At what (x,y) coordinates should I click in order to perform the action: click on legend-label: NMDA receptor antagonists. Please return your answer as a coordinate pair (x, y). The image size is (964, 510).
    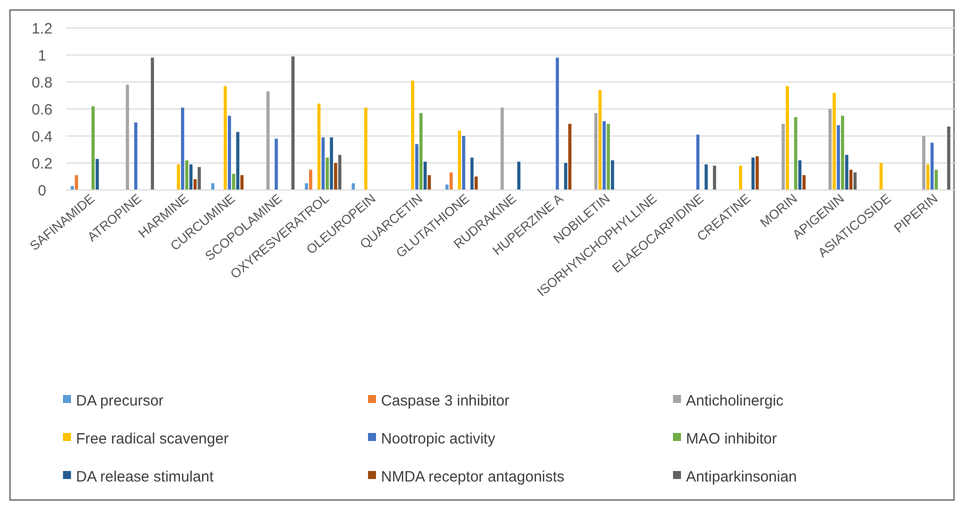
    Looking at the image, I should click on (472, 477).